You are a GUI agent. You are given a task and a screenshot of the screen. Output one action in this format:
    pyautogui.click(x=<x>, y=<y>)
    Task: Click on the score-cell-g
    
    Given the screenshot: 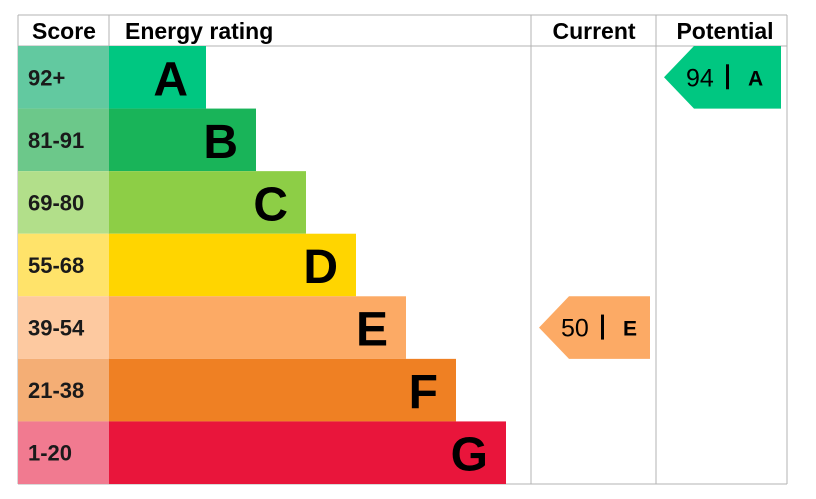 What is the action you would take?
    pyautogui.click(x=63, y=452)
    